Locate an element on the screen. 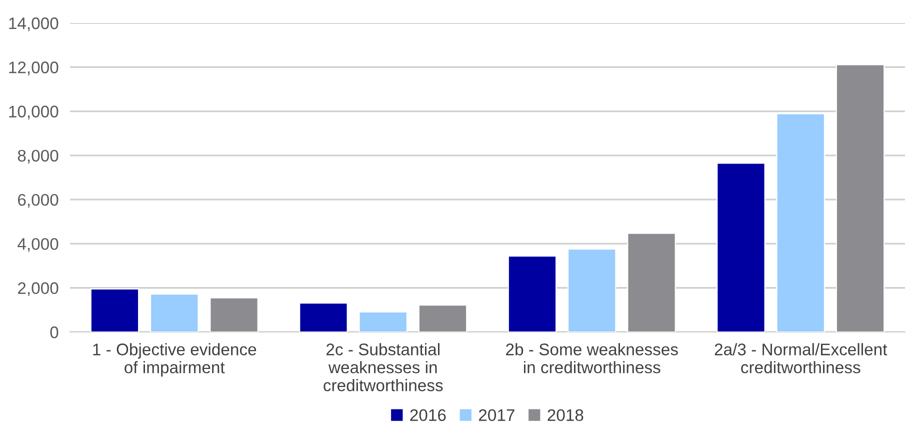 The height and width of the screenshot is (434, 912). y-tick-label: 6,000 is located at coordinates (38, 201).